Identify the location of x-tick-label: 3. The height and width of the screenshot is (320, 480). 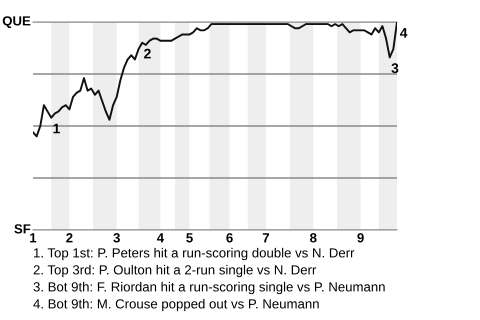
(116, 237).